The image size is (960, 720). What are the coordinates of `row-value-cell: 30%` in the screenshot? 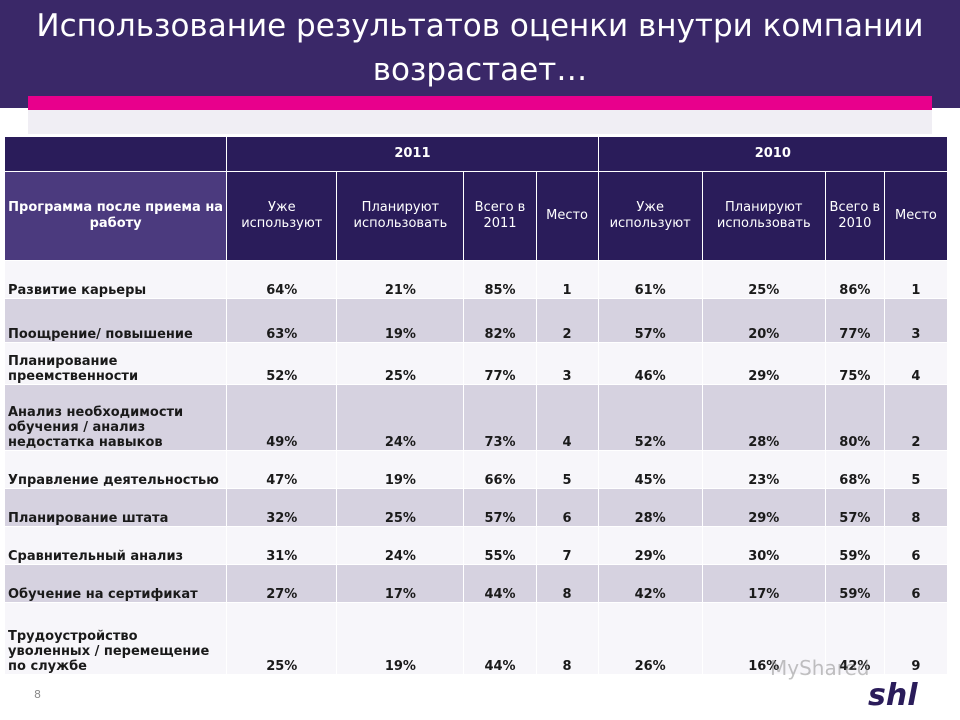 It's located at (763, 545).